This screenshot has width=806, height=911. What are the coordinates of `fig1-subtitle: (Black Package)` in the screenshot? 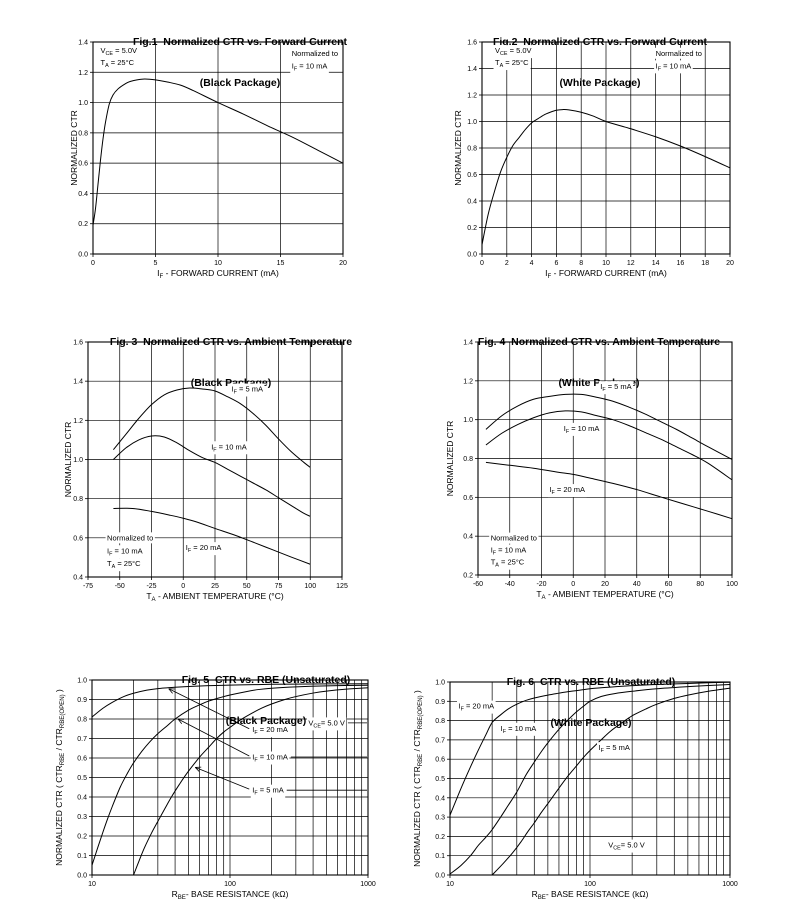 It's located at (240, 82).